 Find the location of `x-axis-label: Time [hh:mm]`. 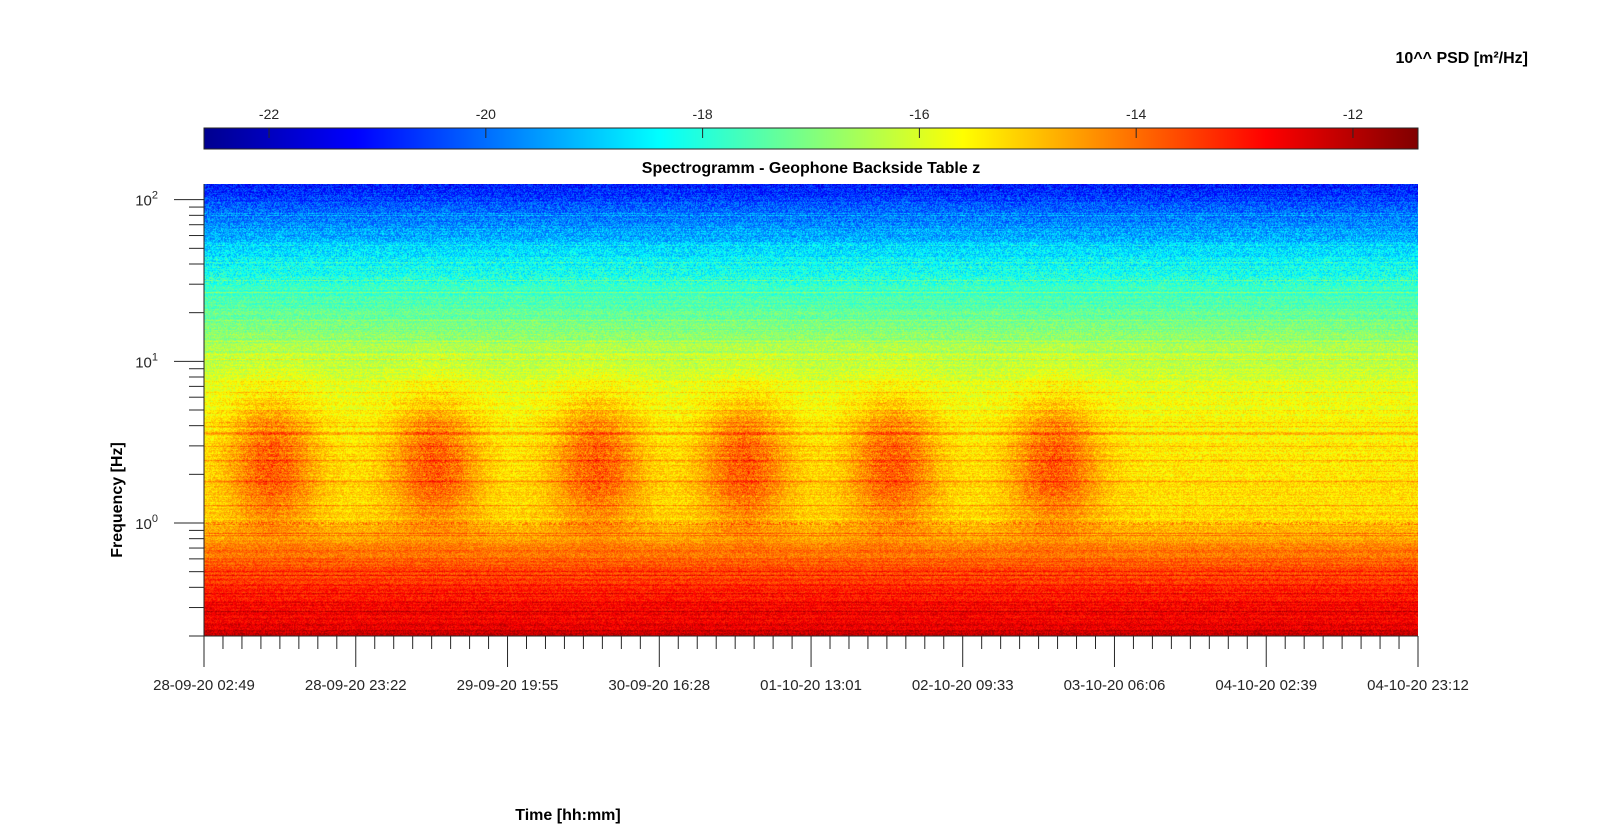

x-axis-label: Time [hh:mm] is located at coordinates (567, 815).